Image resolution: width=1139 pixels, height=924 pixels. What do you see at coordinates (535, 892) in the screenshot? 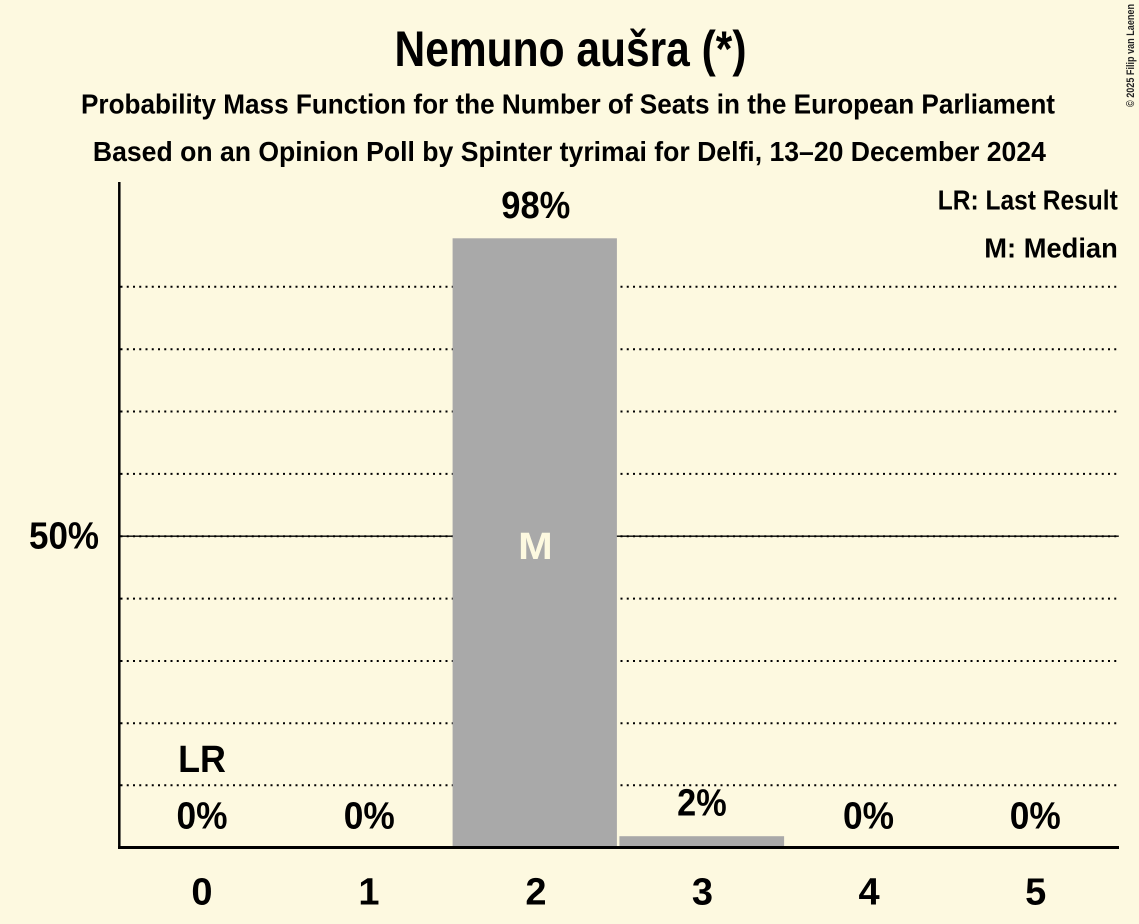
I see `svg-text: 2` at bounding box center [535, 892].